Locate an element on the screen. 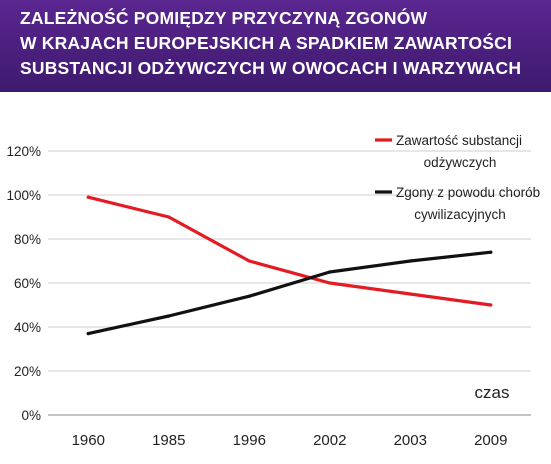 This screenshot has height=464, width=551. legend-label: Zgony z powodu chorób is located at coordinates (468, 192).